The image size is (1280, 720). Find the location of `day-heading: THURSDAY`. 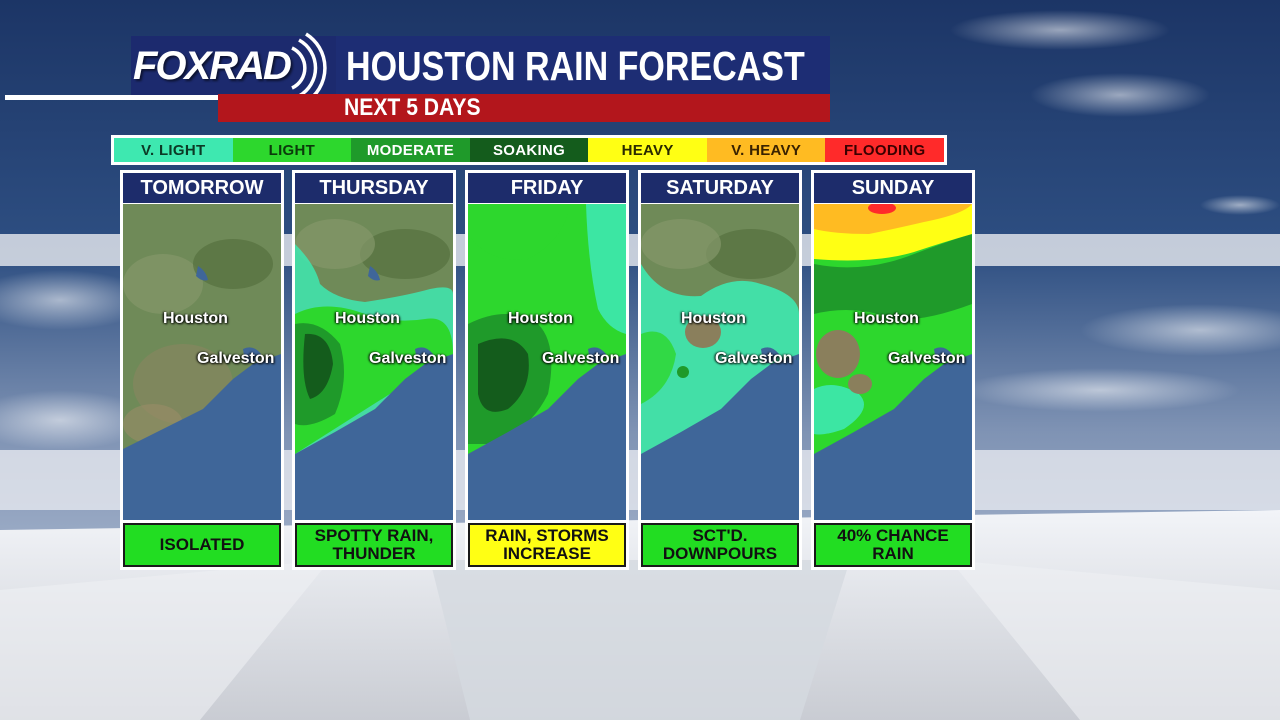

day-heading: THURSDAY is located at coordinates (374, 188).